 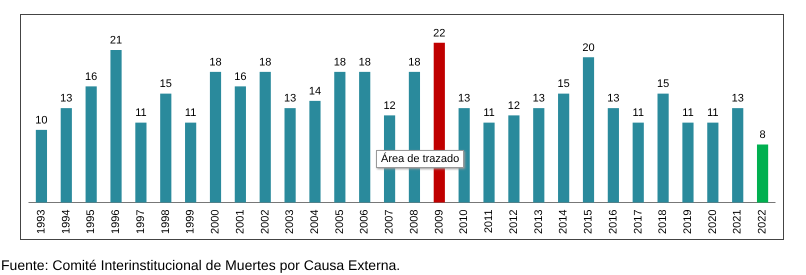 What do you see at coordinates (315, 222) in the screenshot?
I see `x-tick-label: 2004` at bounding box center [315, 222].